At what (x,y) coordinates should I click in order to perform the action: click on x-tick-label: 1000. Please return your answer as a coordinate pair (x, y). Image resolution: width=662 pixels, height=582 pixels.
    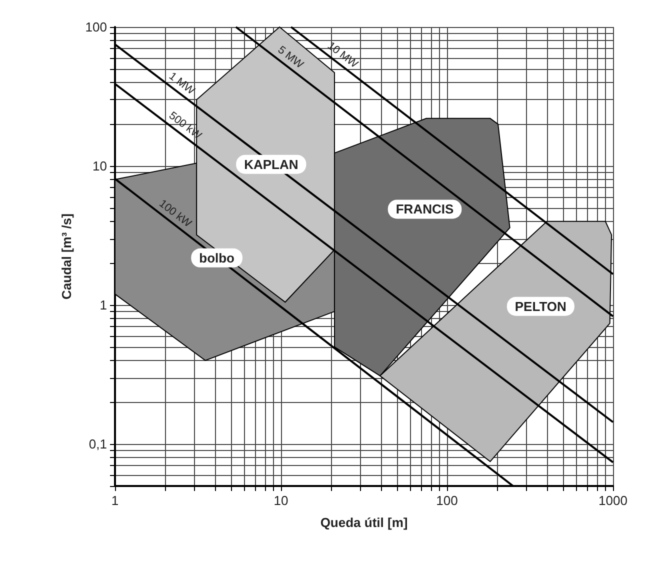
    Looking at the image, I should click on (613, 500).